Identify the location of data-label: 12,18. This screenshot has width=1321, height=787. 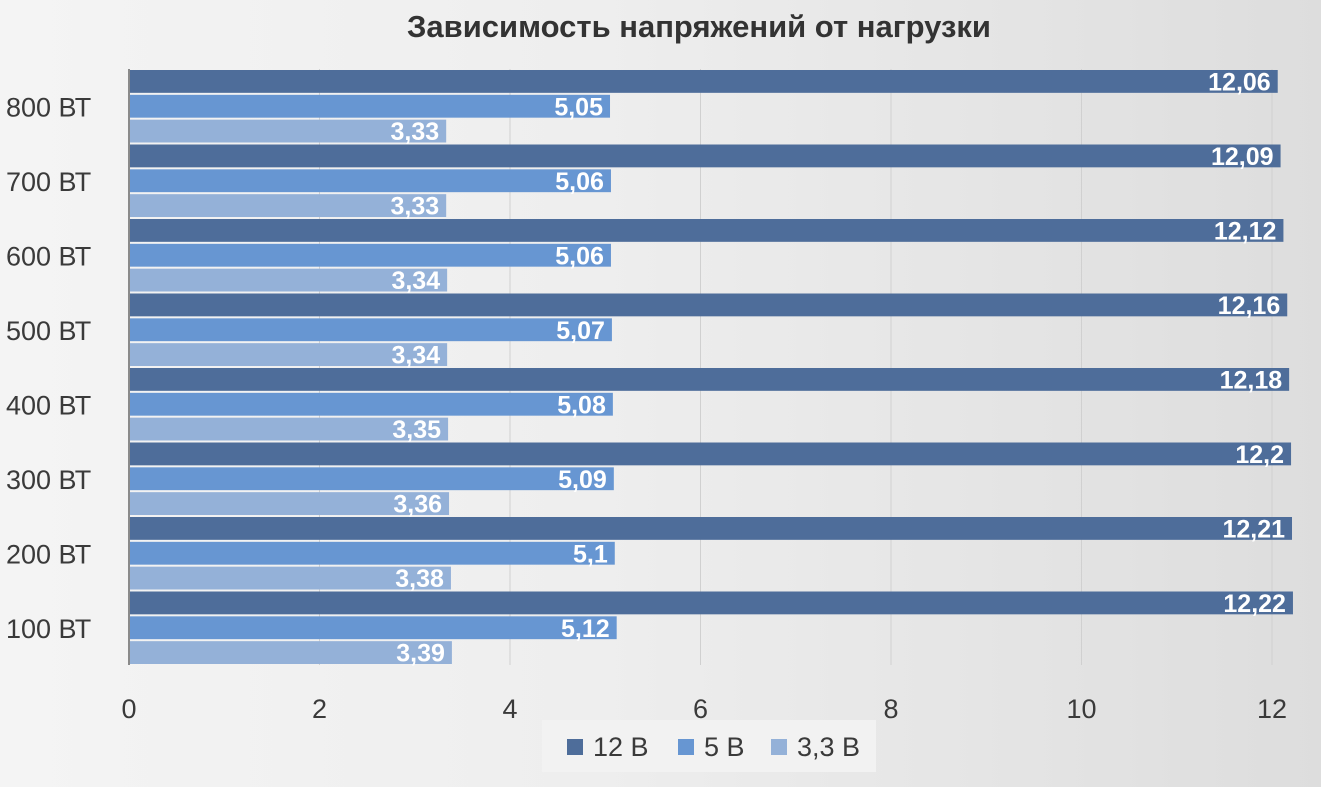
(1251, 380).